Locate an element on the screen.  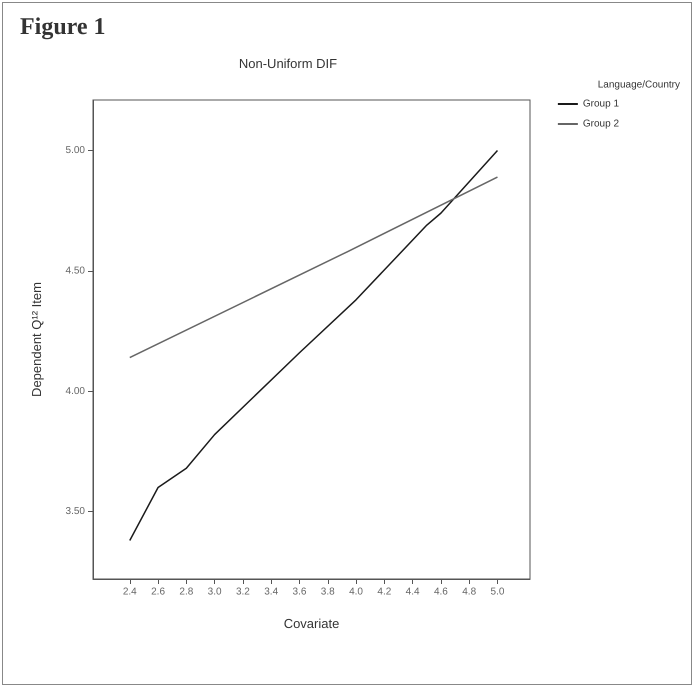
x-tick-label: 3.8 is located at coordinates (328, 592).